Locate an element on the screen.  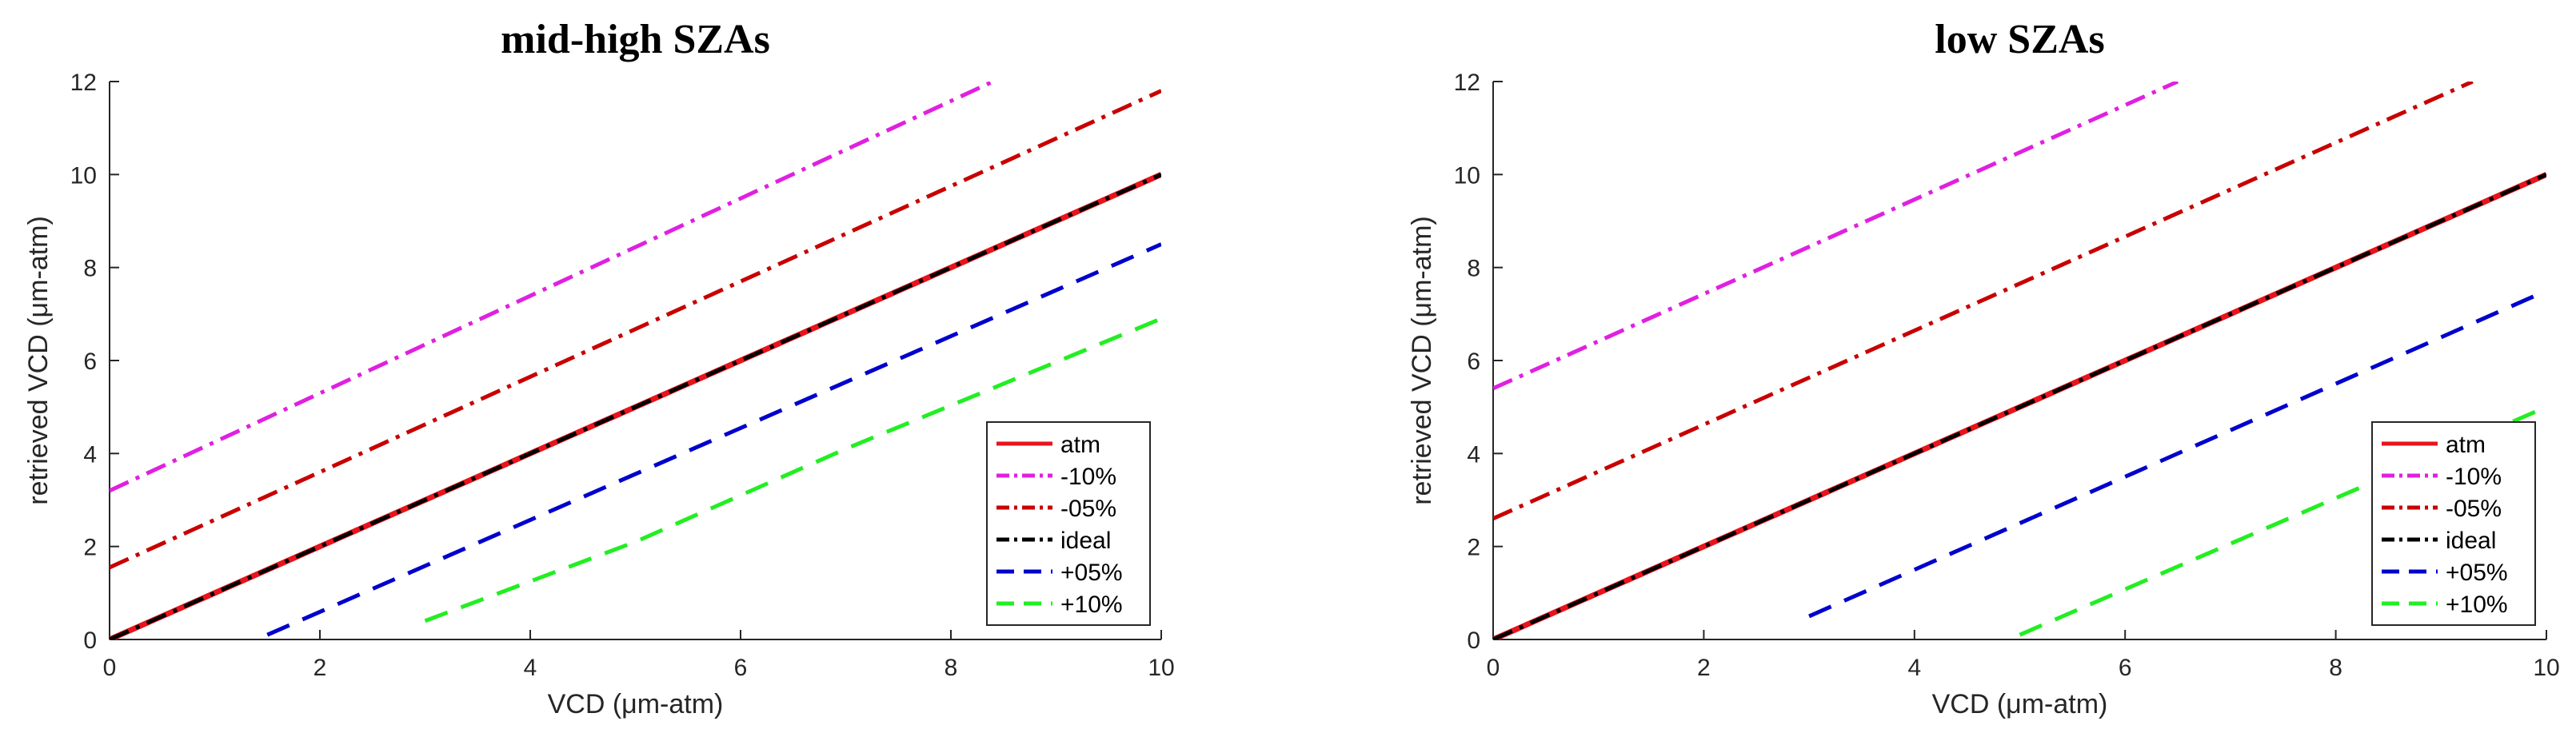
series-line-plus05pct is located at coordinates (2172, 456).